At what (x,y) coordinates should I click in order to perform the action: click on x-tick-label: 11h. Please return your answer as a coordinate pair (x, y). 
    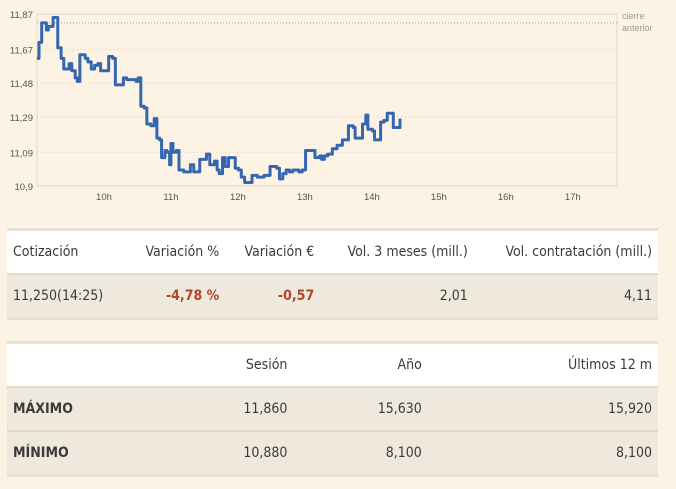
    Looking at the image, I should click on (170, 197).